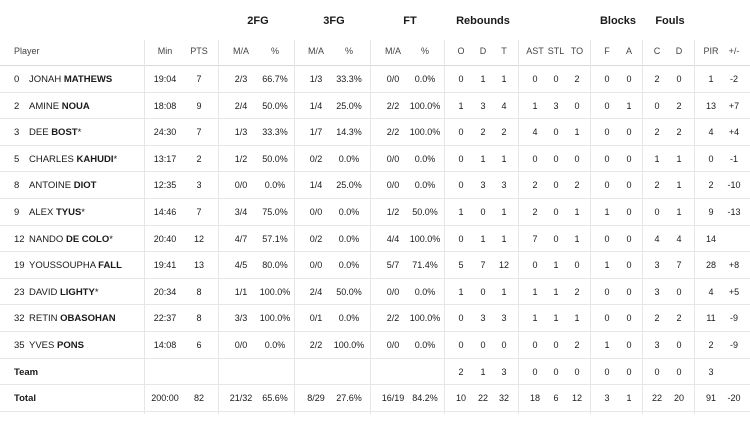 Image resolution: width=750 pixels, height=423 pixels. Describe the element at coordinates (460, 398) in the screenshot. I see `stat-o: 10` at that location.